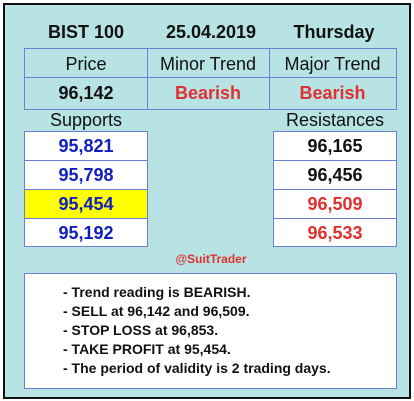 This screenshot has height=401, width=414. What do you see at coordinates (334, 32) in the screenshot?
I see `weekday-title: Thursday` at bounding box center [334, 32].